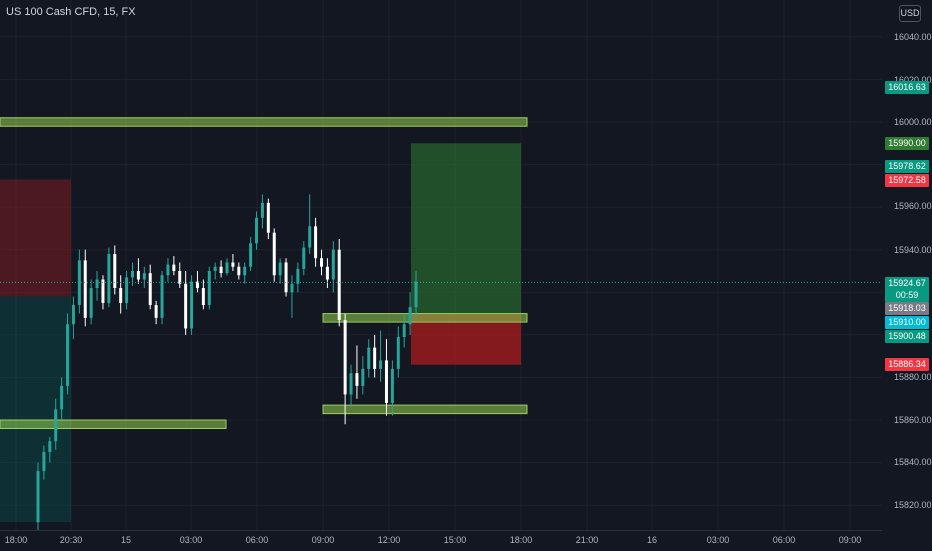 Image resolution: width=932 pixels, height=551 pixels. I want to click on ytick-16040: 16040.00, so click(913, 37).